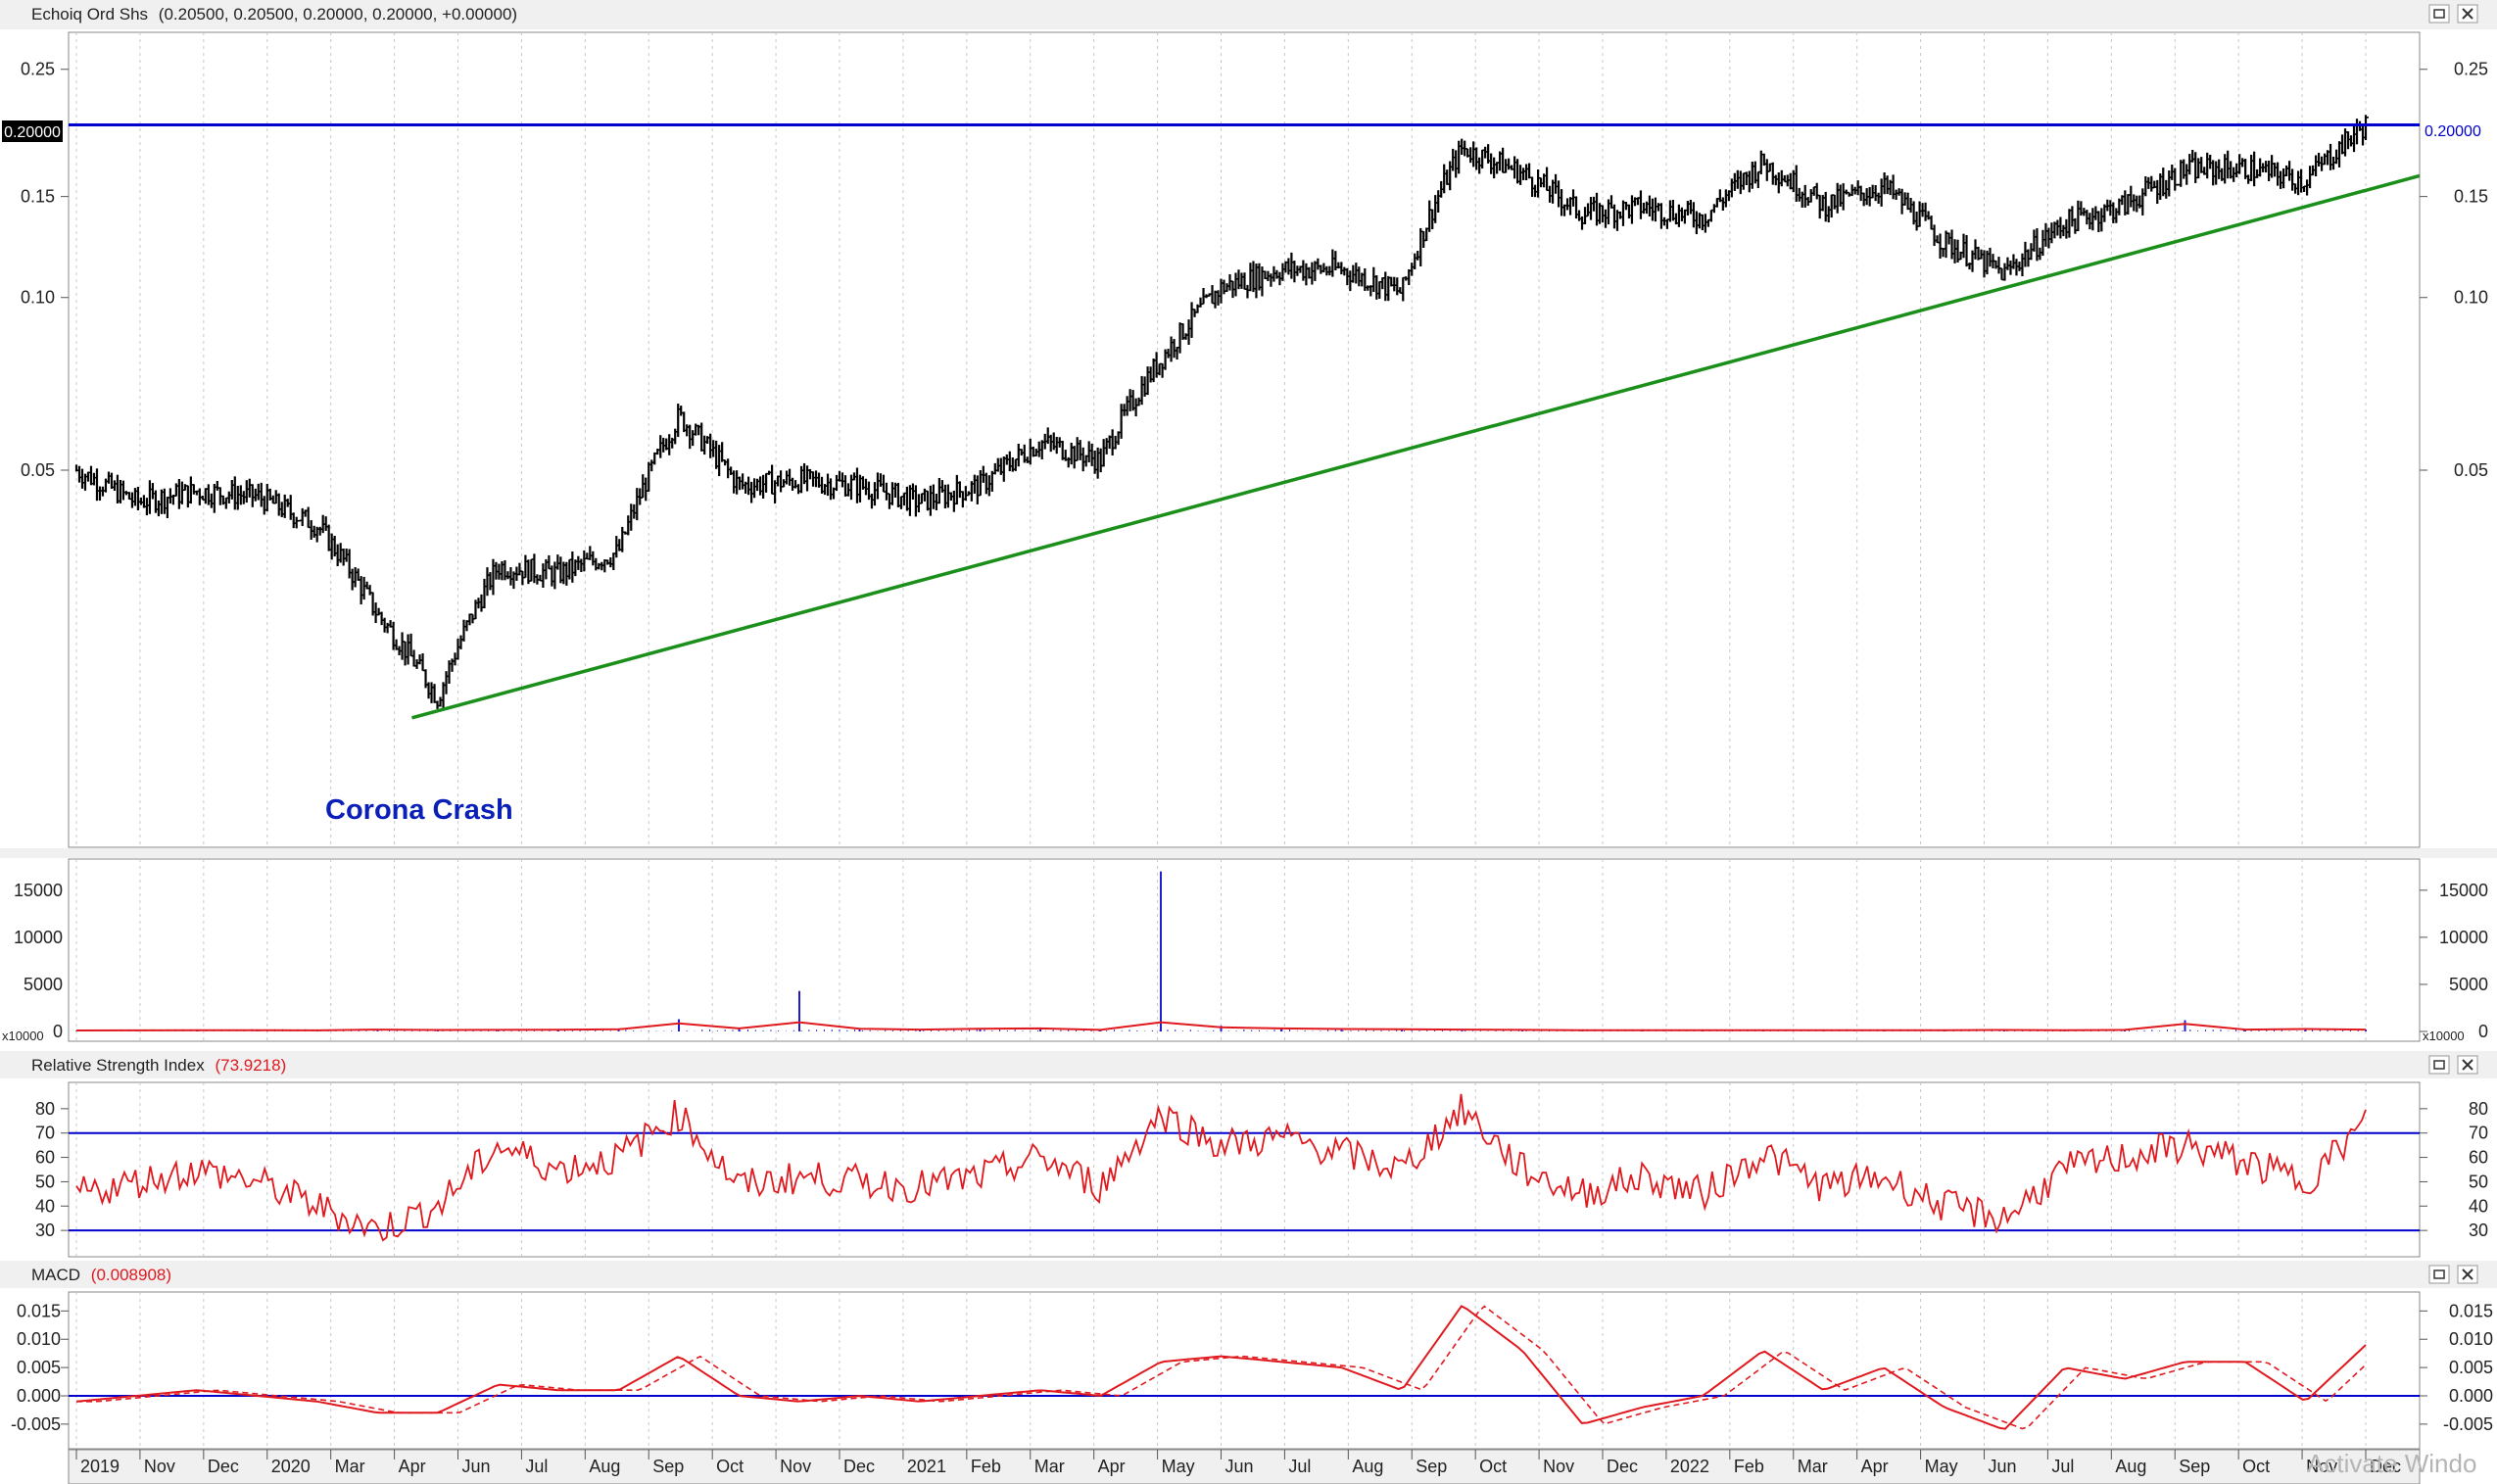  Describe the element at coordinates (986, 1466) in the screenshot. I see `x-tick-label: Feb` at that location.